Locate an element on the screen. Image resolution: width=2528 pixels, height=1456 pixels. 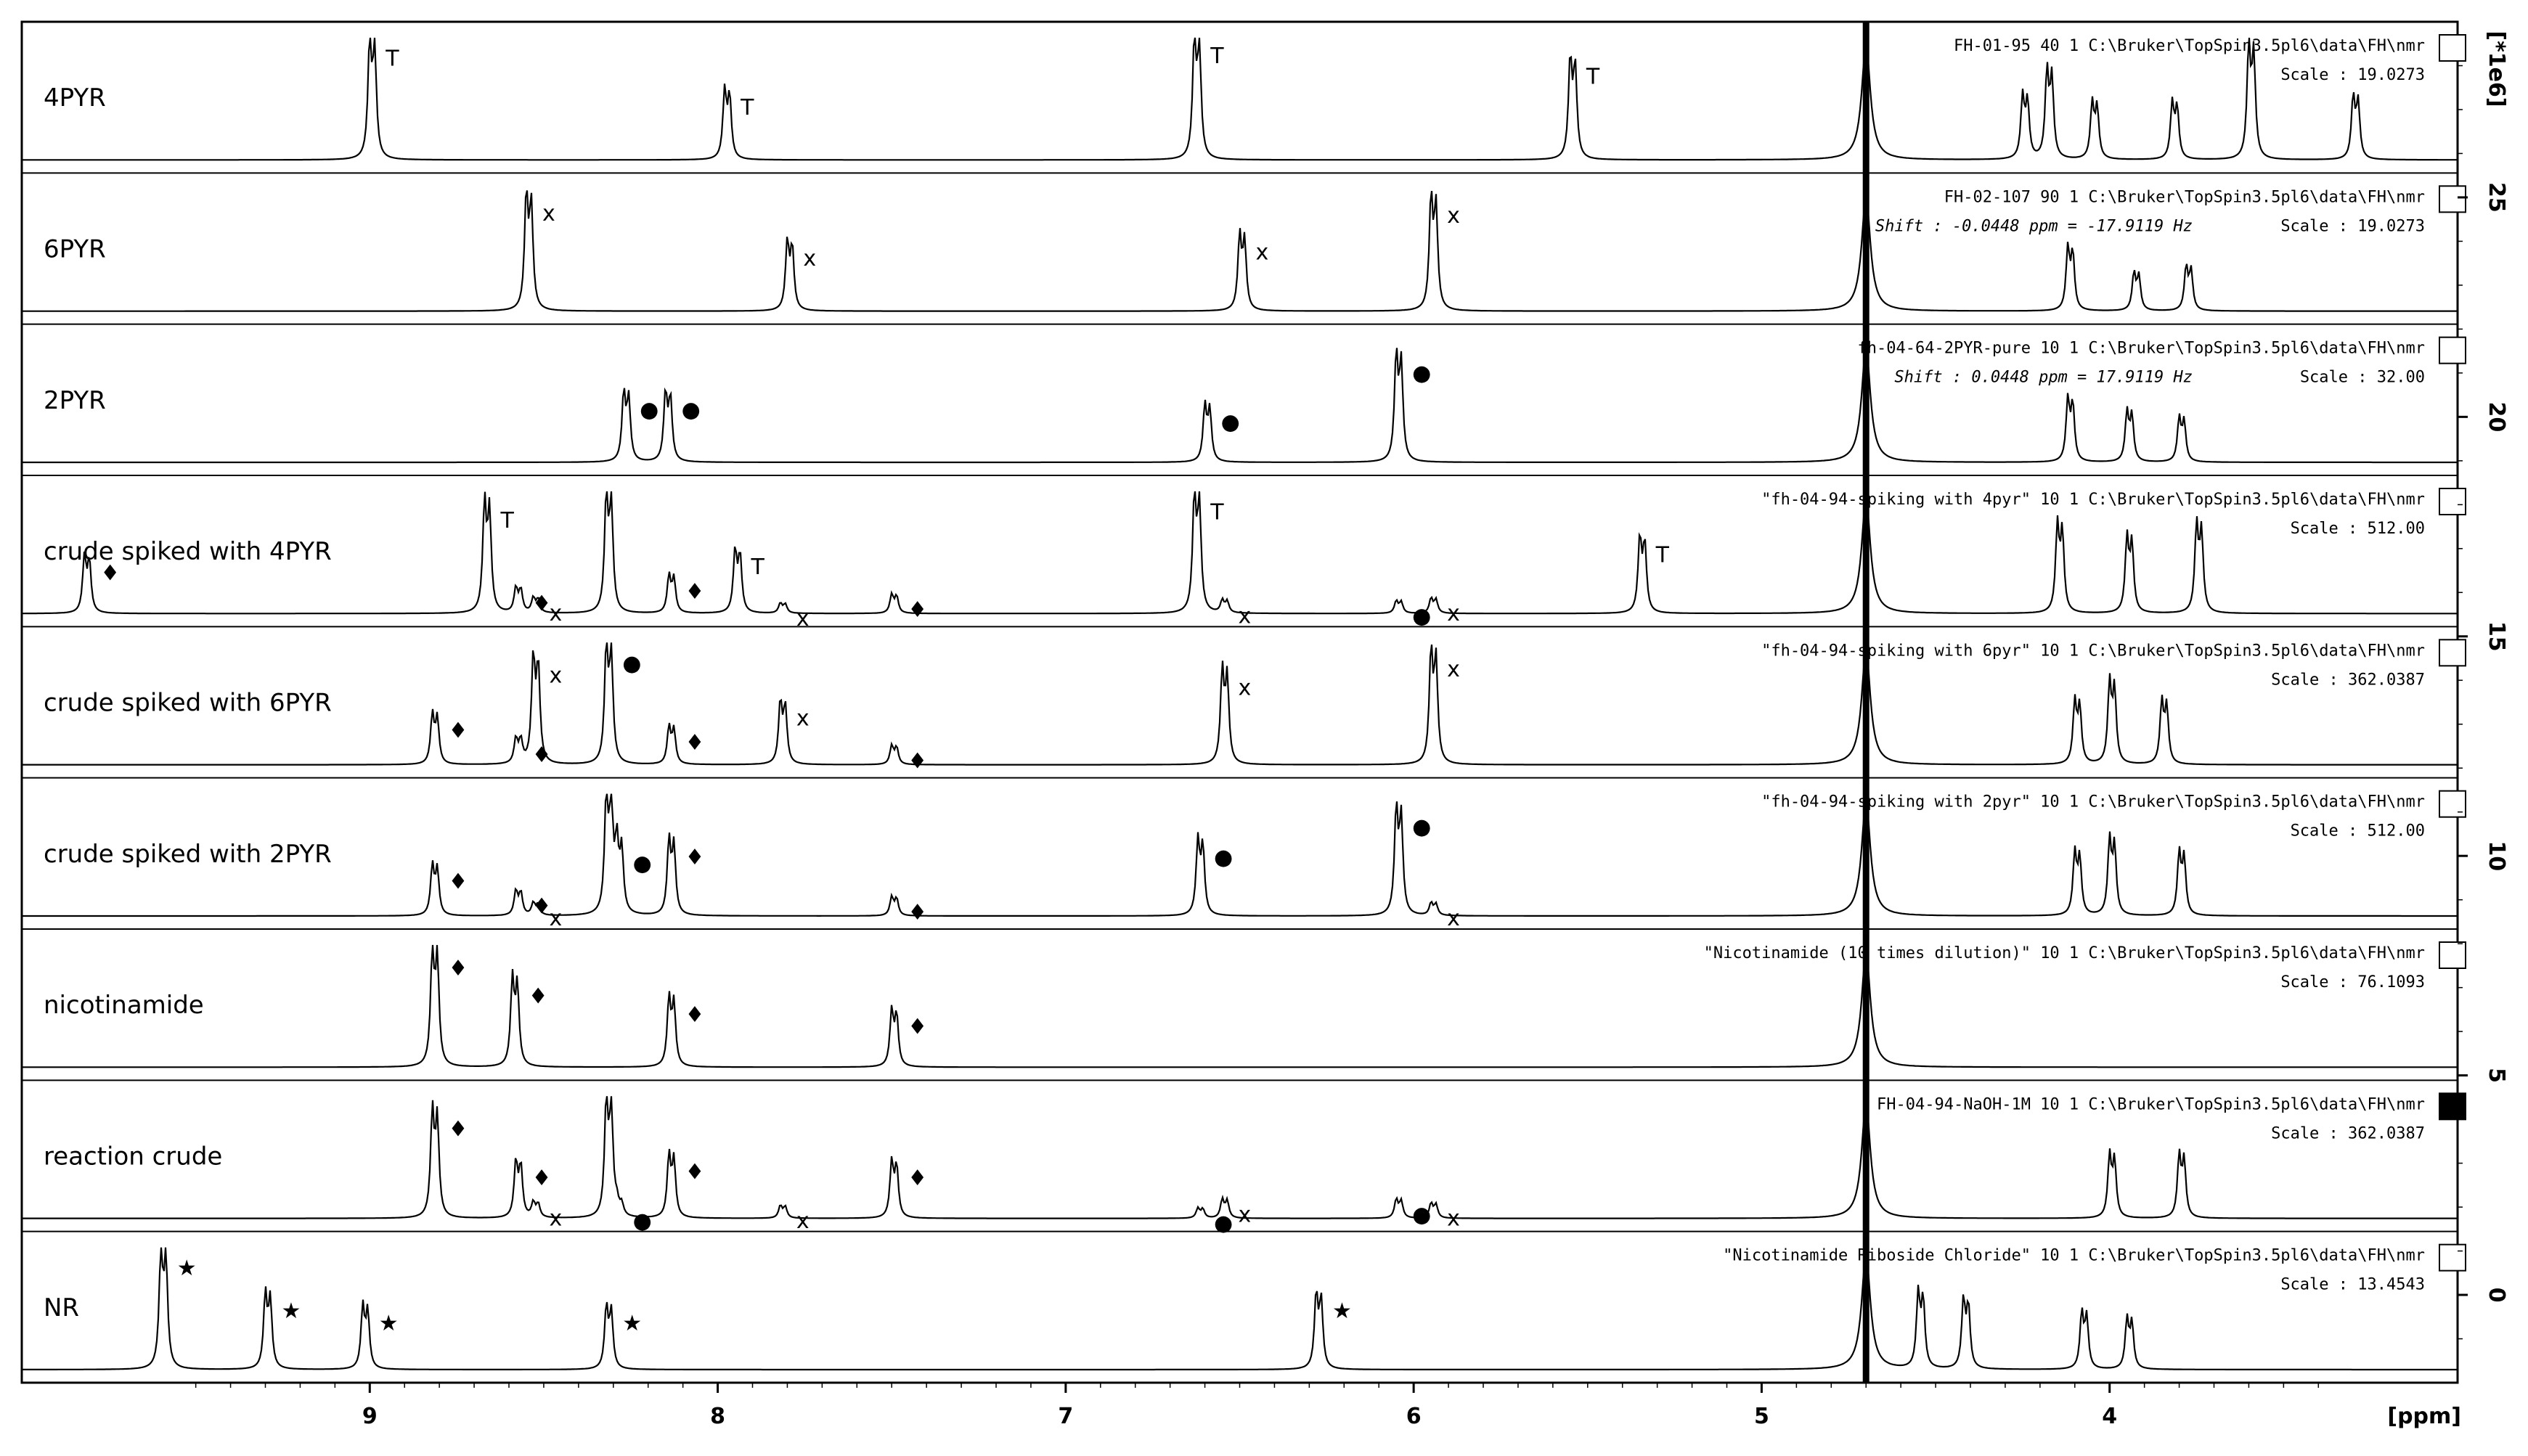
y-axis-label: [*1e6] is located at coordinates (2496, 68).